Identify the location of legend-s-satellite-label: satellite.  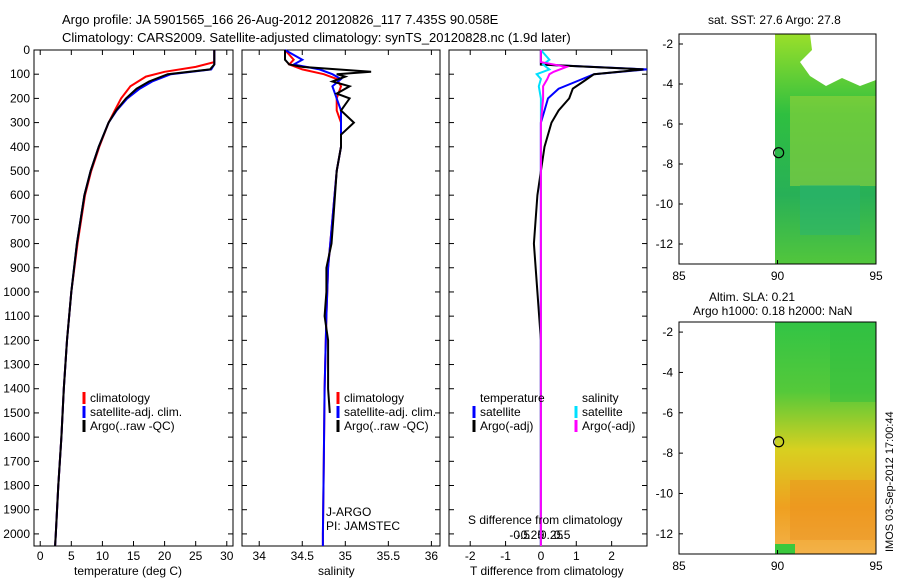
(602, 412).